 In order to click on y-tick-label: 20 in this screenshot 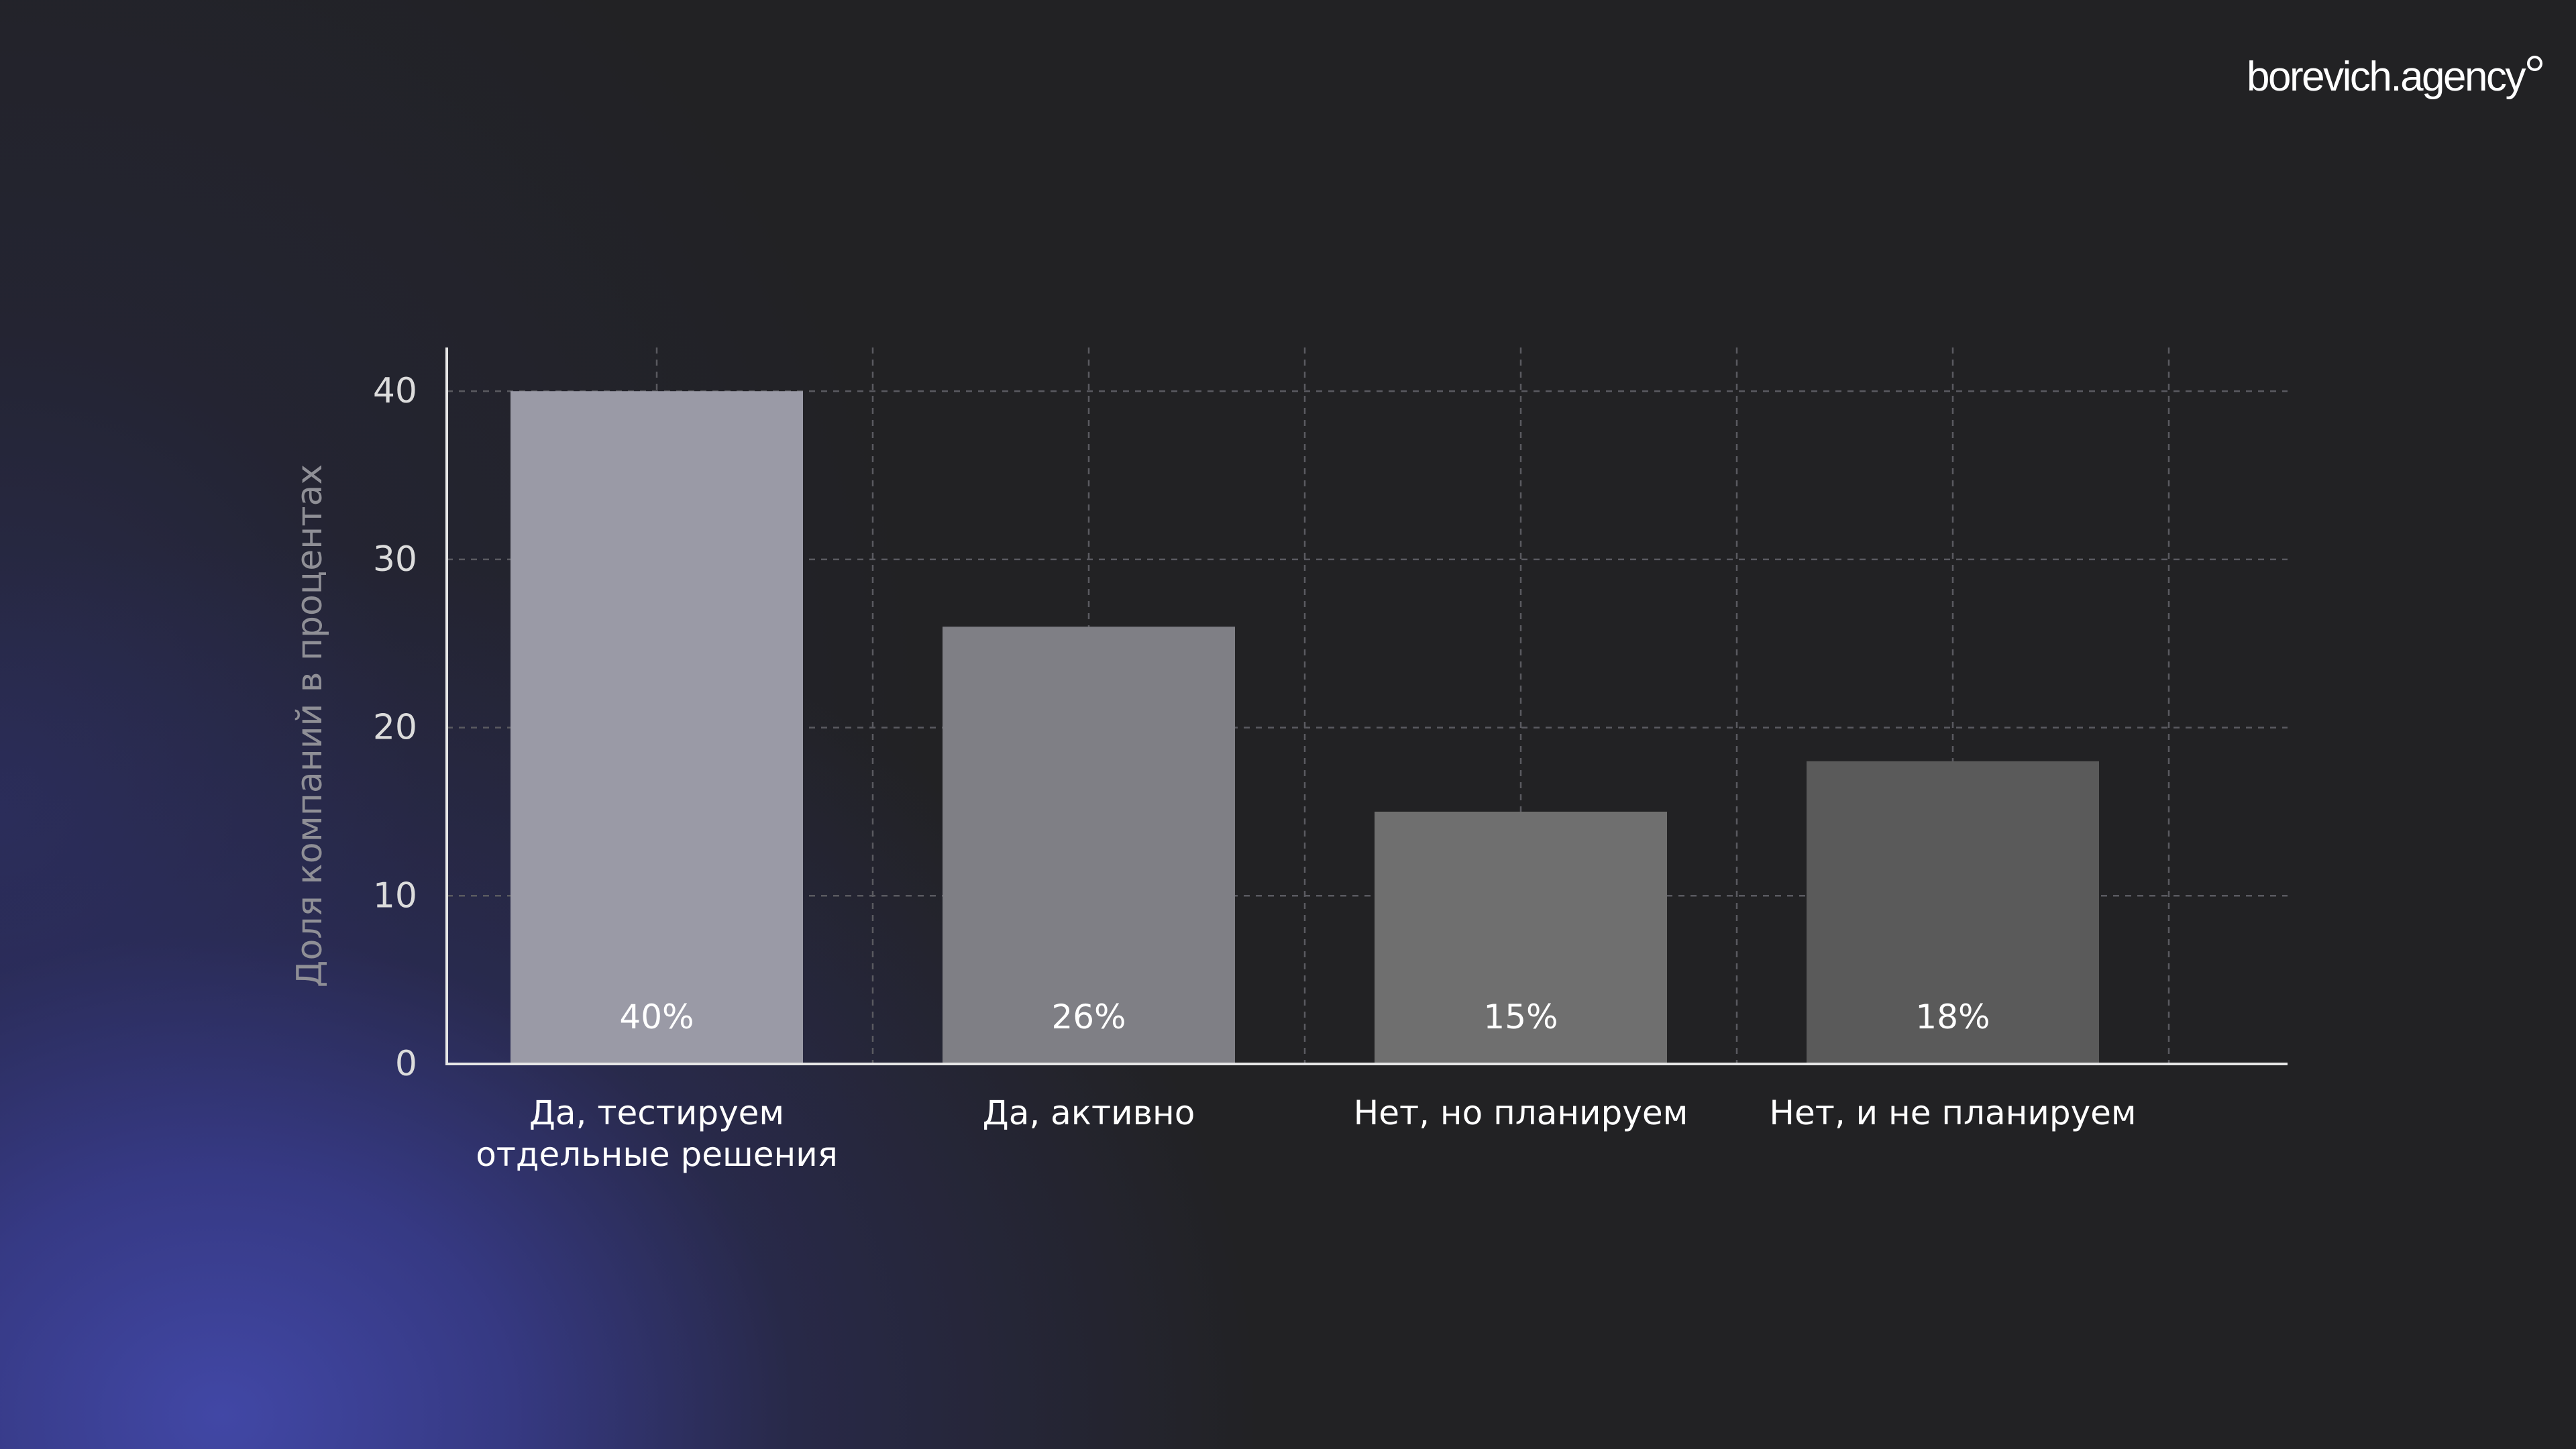, I will do `click(395, 728)`.